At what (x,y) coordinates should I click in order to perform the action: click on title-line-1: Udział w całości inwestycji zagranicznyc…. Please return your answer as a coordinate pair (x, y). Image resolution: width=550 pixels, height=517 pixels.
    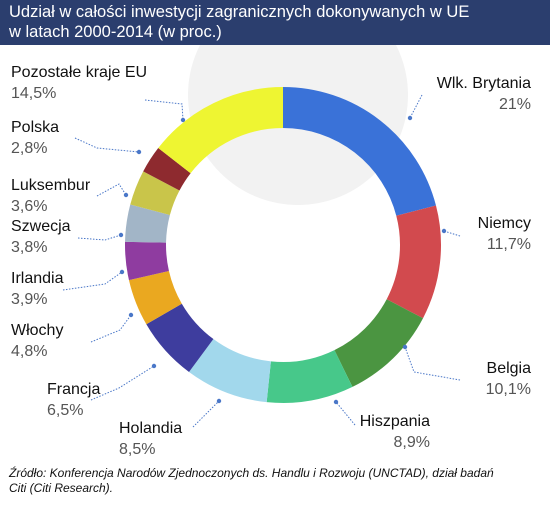
    Looking at the image, I should click on (239, 12).